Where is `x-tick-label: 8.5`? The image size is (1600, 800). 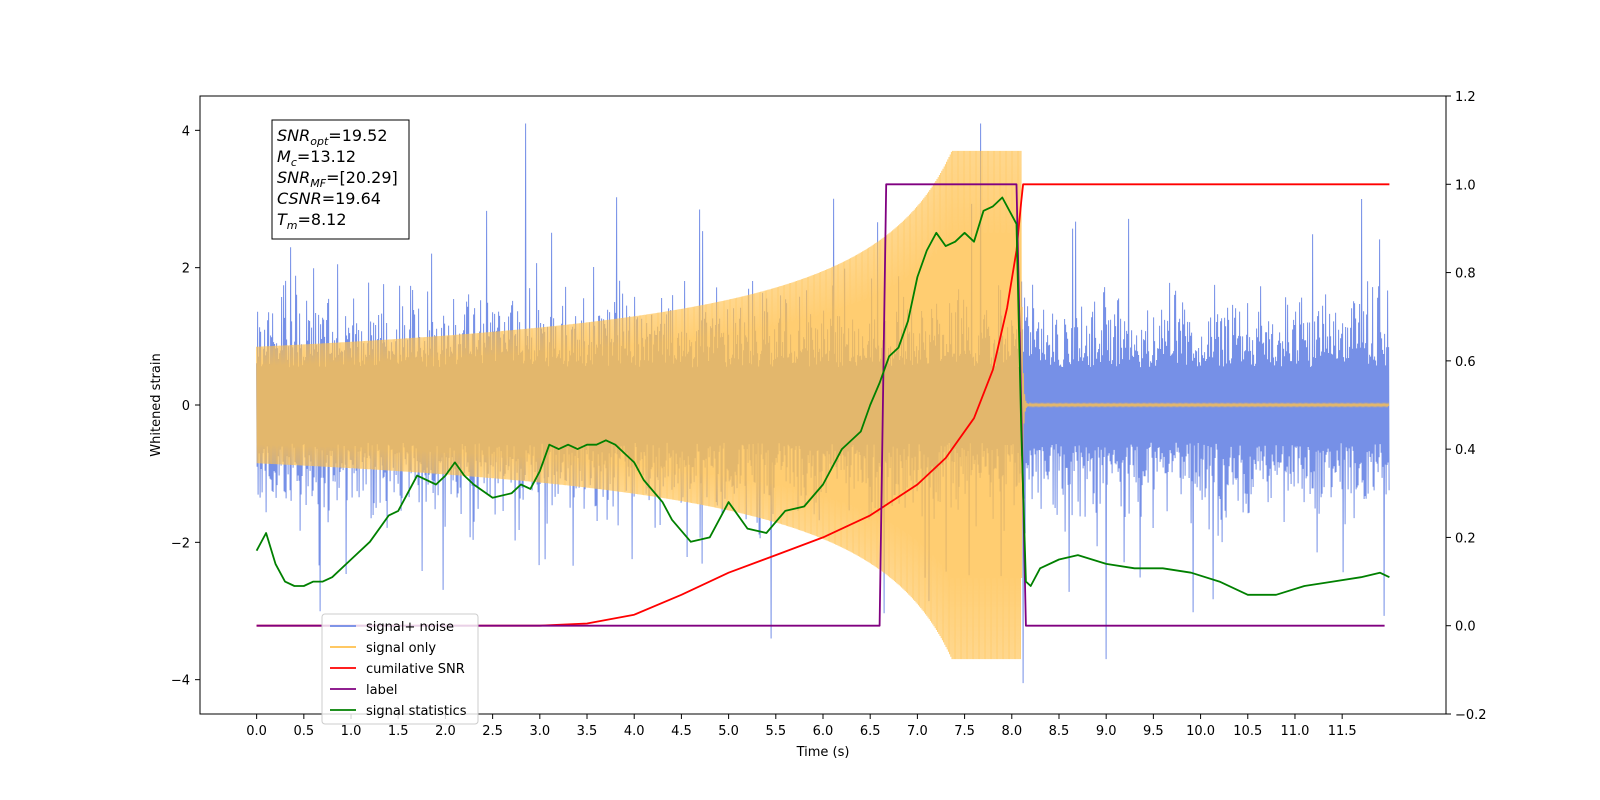 x-tick-label: 8.5 is located at coordinates (1059, 731).